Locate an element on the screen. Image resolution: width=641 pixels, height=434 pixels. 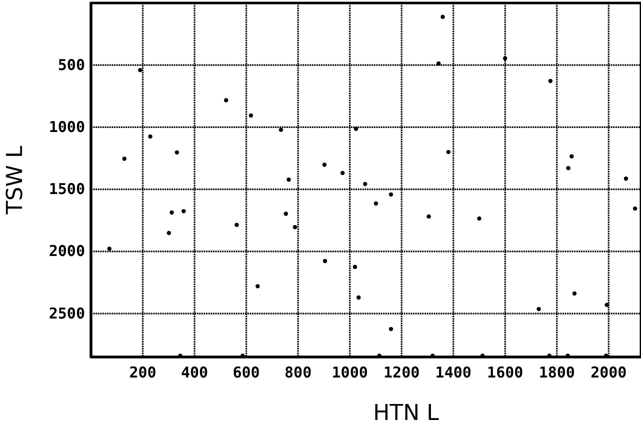
x-tick-label: 1400 is located at coordinates (453, 373).